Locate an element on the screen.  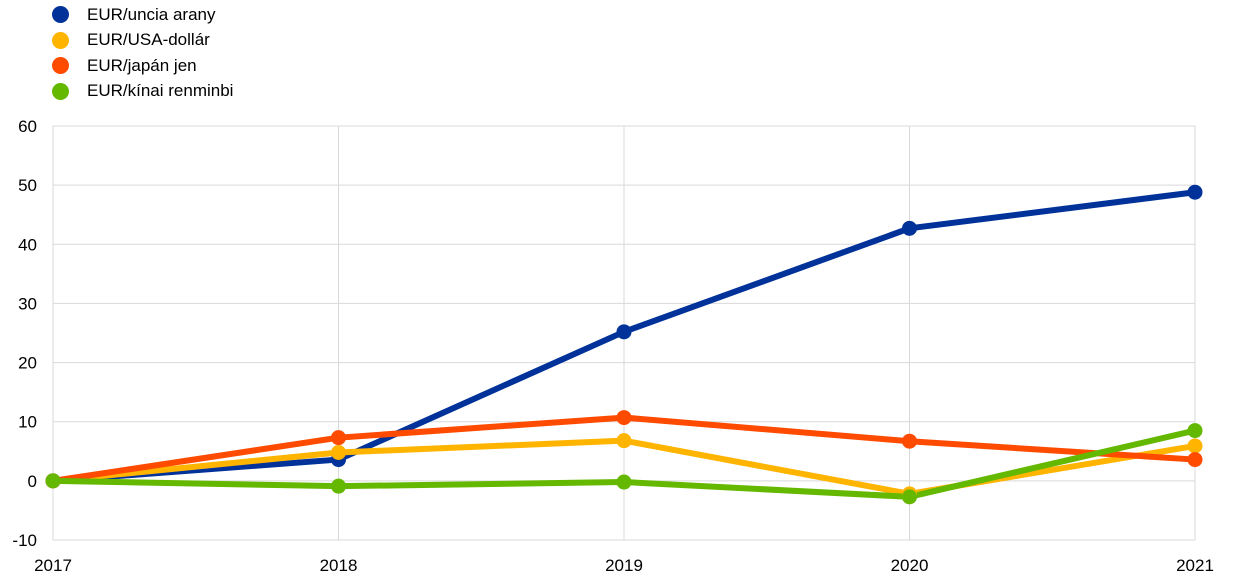
legend-label-jpy: EUR/japán jen is located at coordinates (142, 65).